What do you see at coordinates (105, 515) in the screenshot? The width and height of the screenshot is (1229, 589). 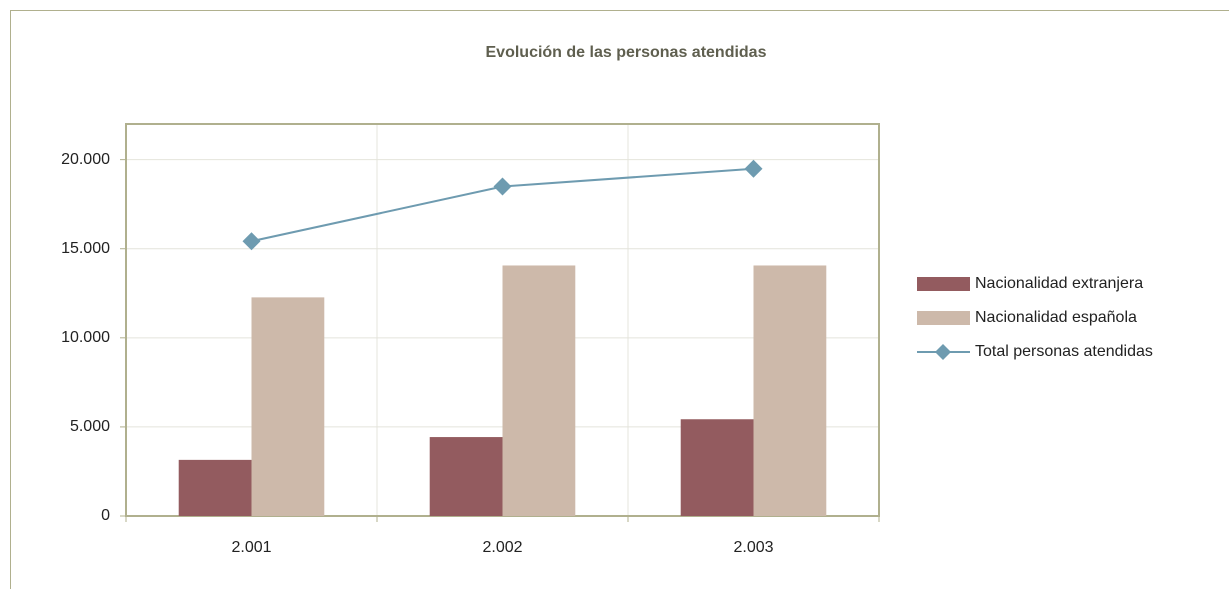 I see `y-tick-label: 0` at bounding box center [105, 515].